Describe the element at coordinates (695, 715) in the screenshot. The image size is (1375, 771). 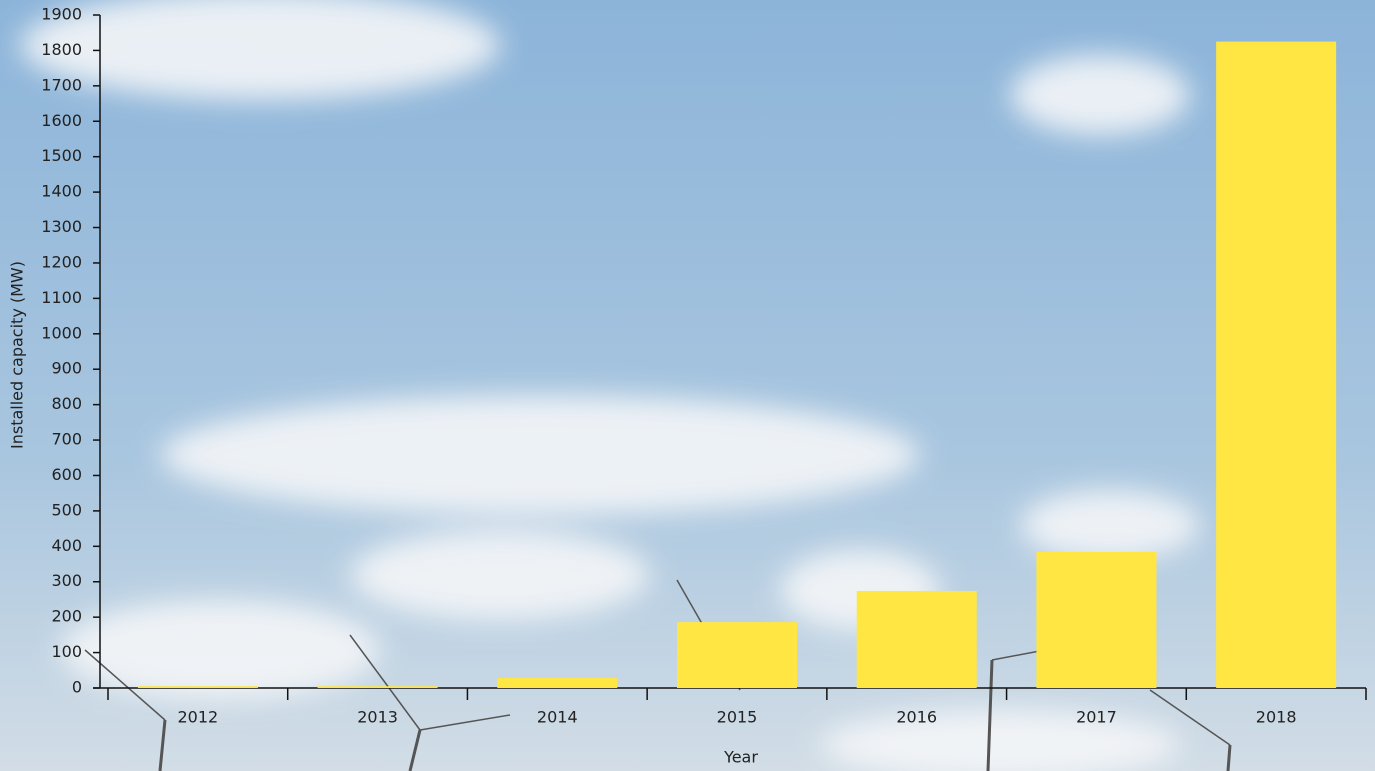
I see `wind-turbines` at that location.